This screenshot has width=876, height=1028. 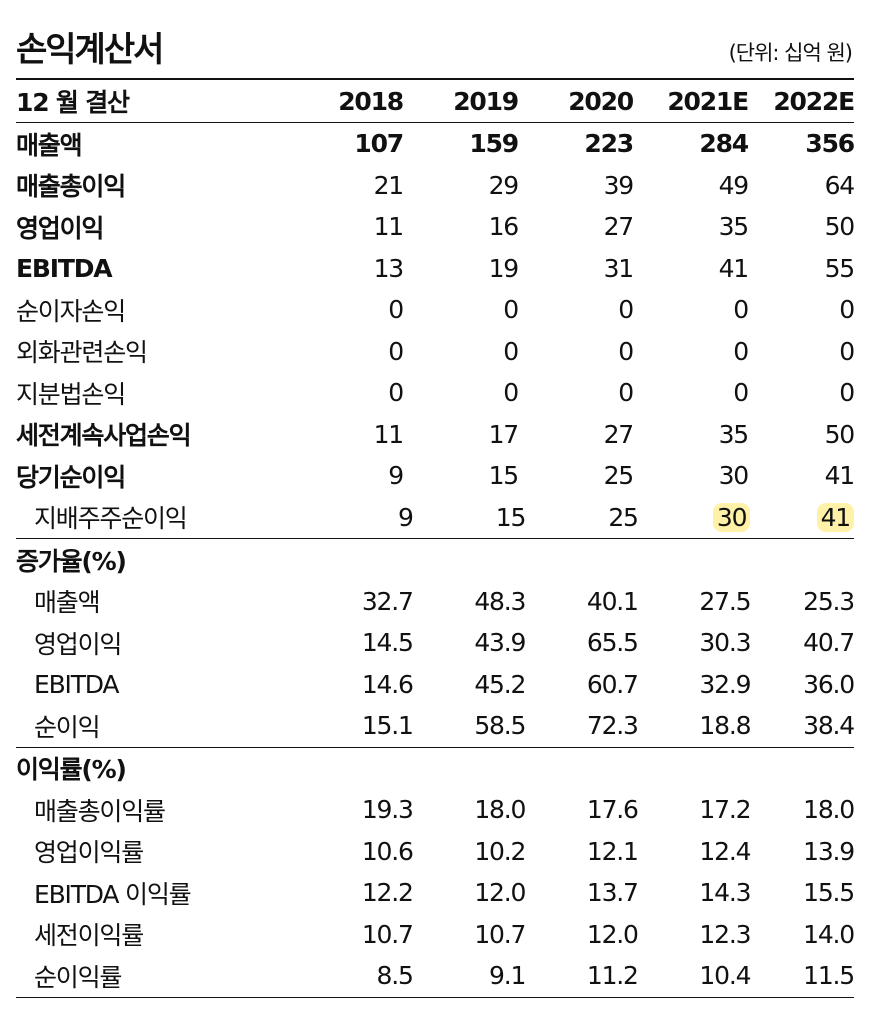 I want to click on table-cell: 36.0, so click(x=829, y=684).